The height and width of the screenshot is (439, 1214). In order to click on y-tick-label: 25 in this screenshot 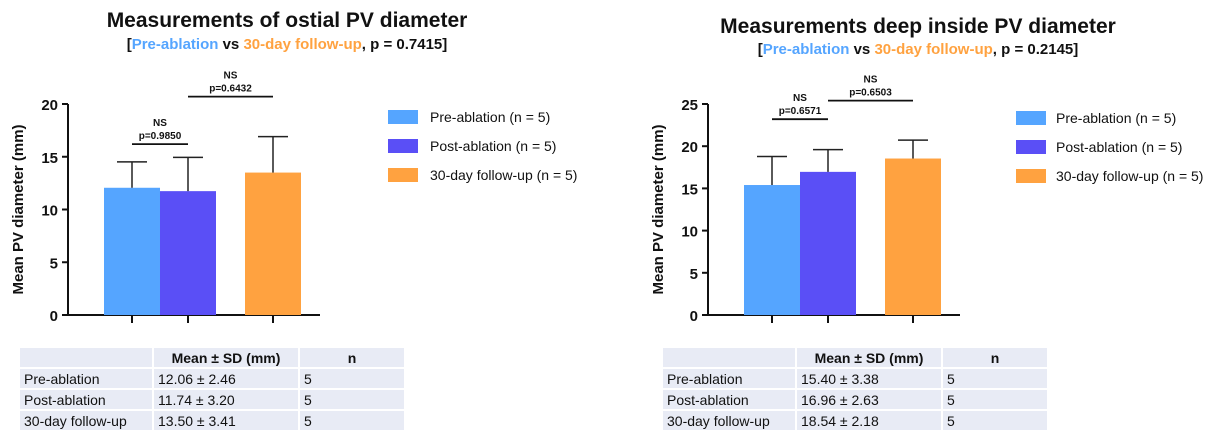, I will do `click(689, 105)`.